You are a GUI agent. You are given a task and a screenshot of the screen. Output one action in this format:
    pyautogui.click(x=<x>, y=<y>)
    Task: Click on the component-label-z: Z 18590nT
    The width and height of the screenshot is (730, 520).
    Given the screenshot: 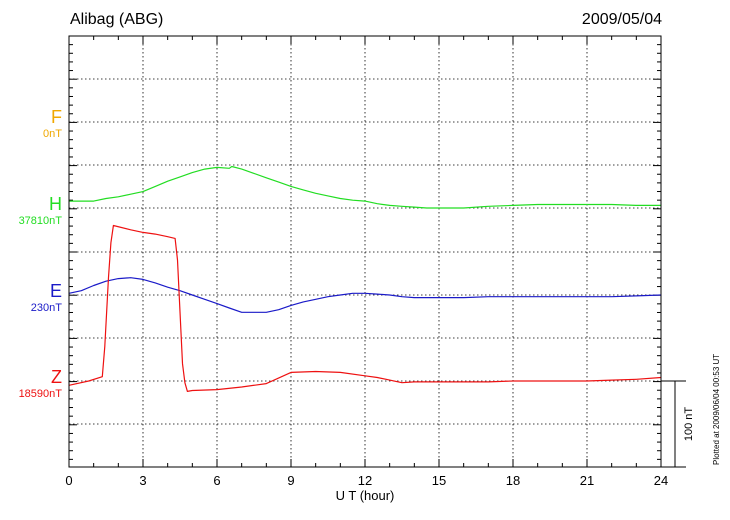 What is the action you would take?
    pyautogui.click(x=32, y=384)
    